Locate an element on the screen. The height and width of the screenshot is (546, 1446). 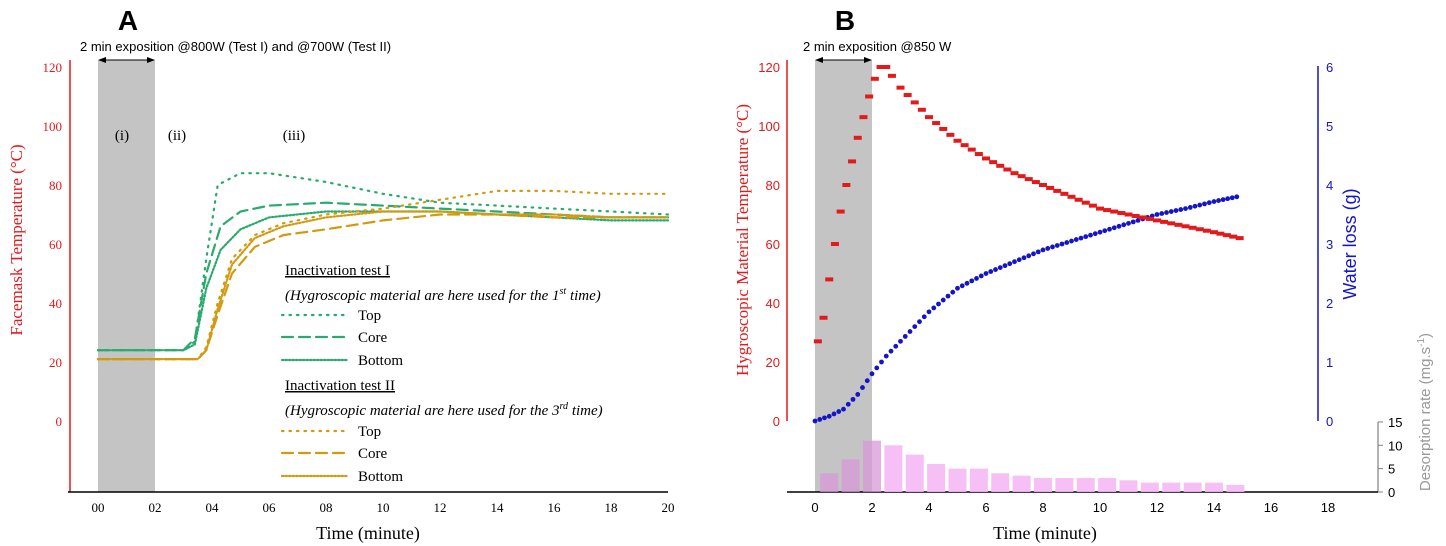
x-tick-label: 2 is located at coordinates (871, 507).